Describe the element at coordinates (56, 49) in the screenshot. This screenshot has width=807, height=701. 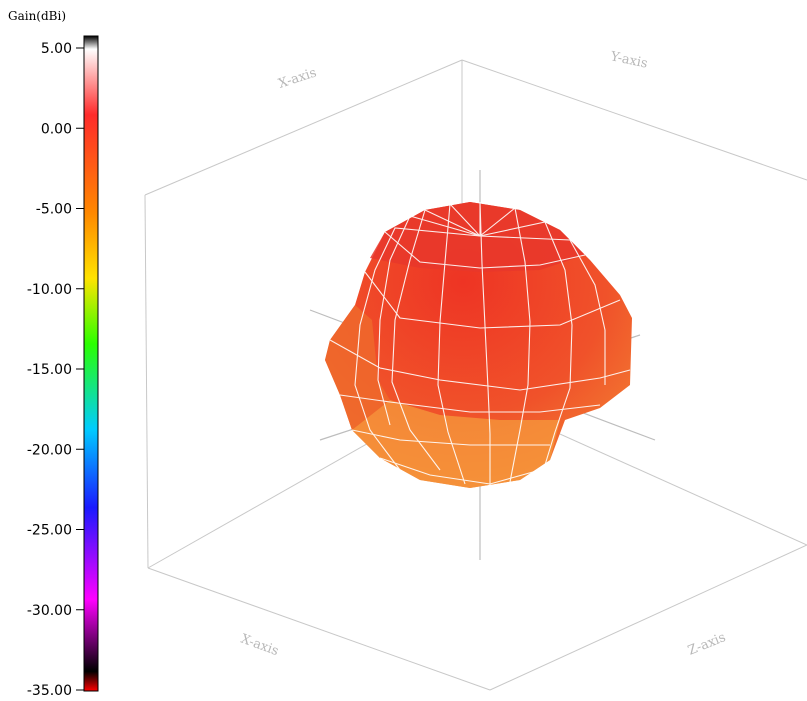
I see `colorbar-tick-label: 5.00` at that location.